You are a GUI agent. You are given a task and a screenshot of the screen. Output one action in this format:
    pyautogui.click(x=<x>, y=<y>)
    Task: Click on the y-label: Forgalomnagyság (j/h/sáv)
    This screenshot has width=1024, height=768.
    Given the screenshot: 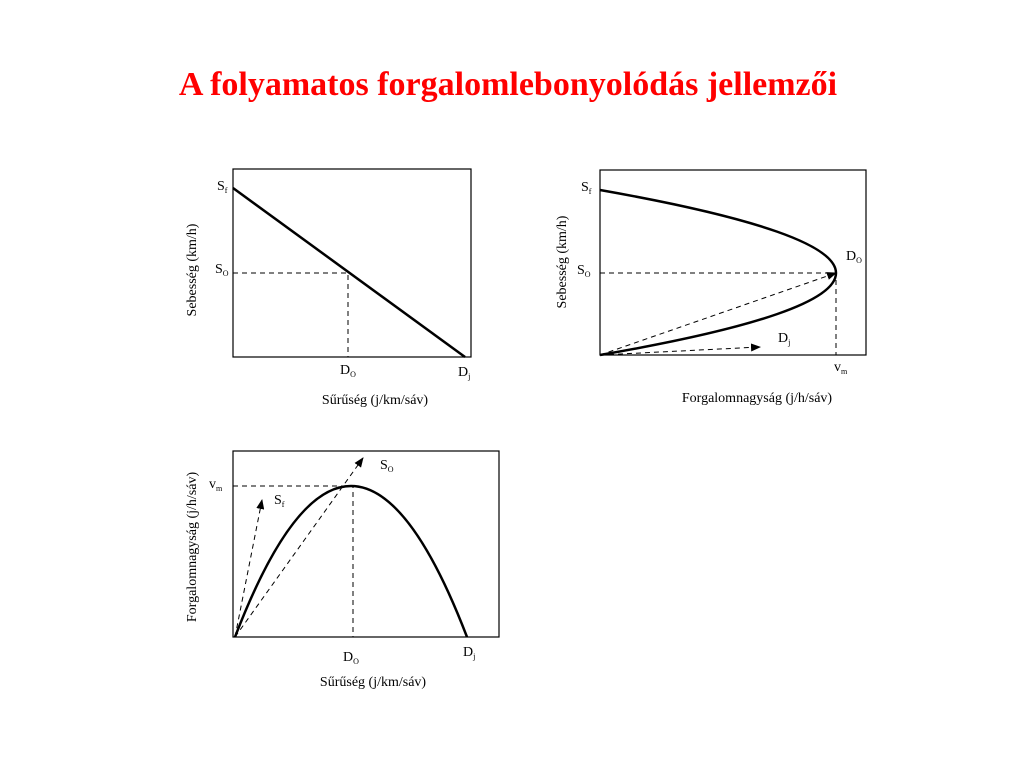 What is the action you would take?
    pyautogui.click(x=192, y=547)
    